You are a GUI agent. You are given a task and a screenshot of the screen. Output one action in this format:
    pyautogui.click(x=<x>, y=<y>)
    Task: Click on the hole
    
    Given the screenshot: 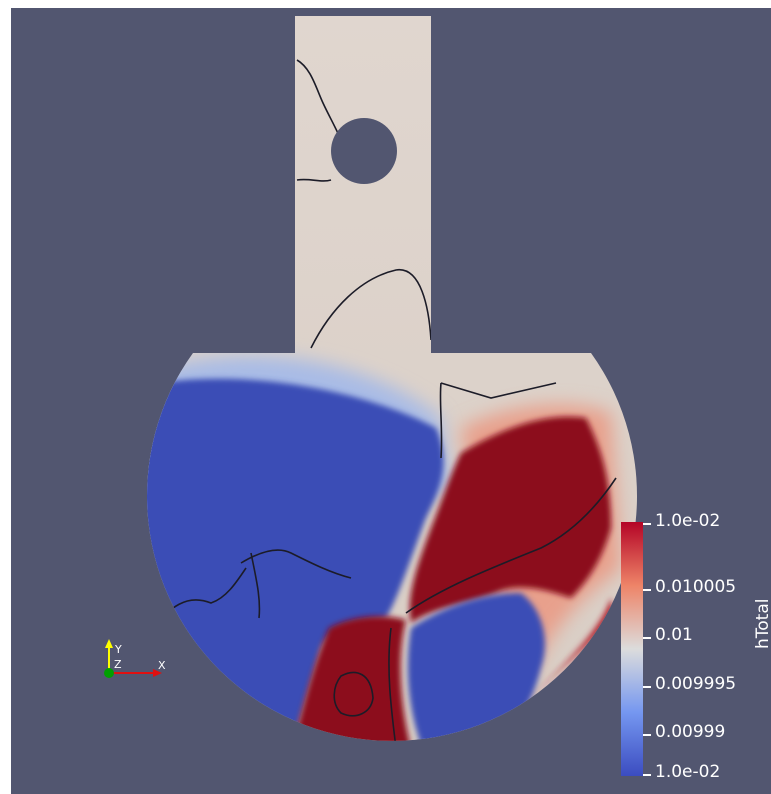 What is the action you would take?
    pyautogui.click(x=364, y=151)
    